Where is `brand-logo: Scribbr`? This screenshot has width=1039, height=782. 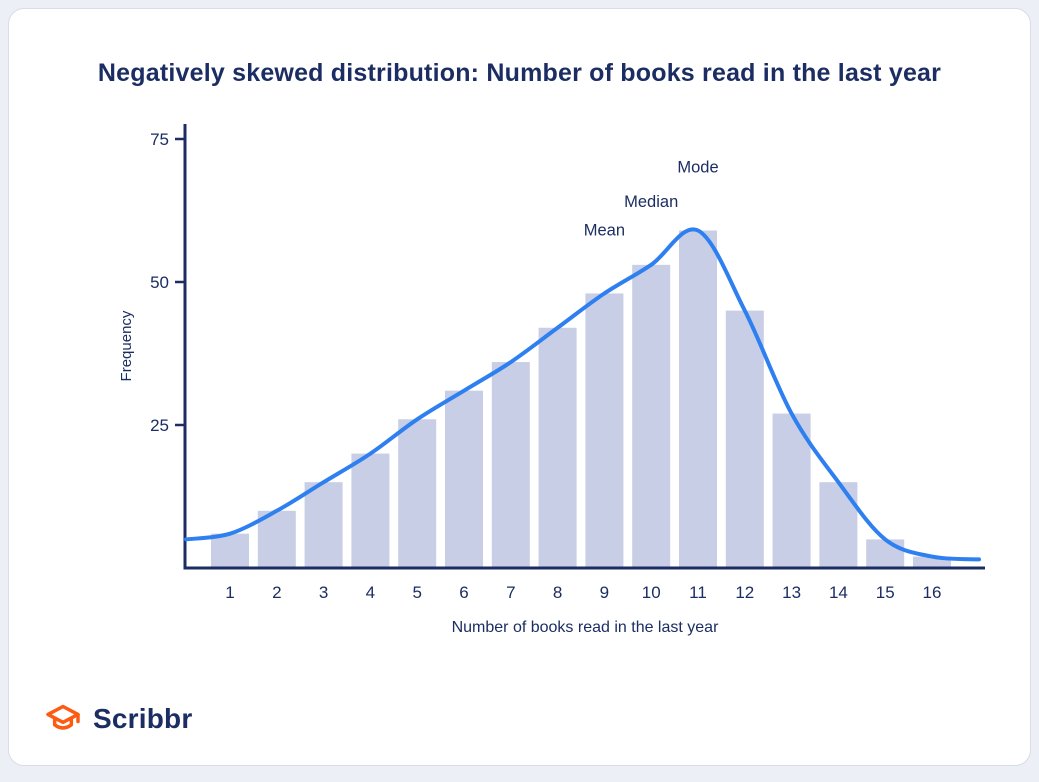 brand-logo: Scribbr is located at coordinates (117, 719).